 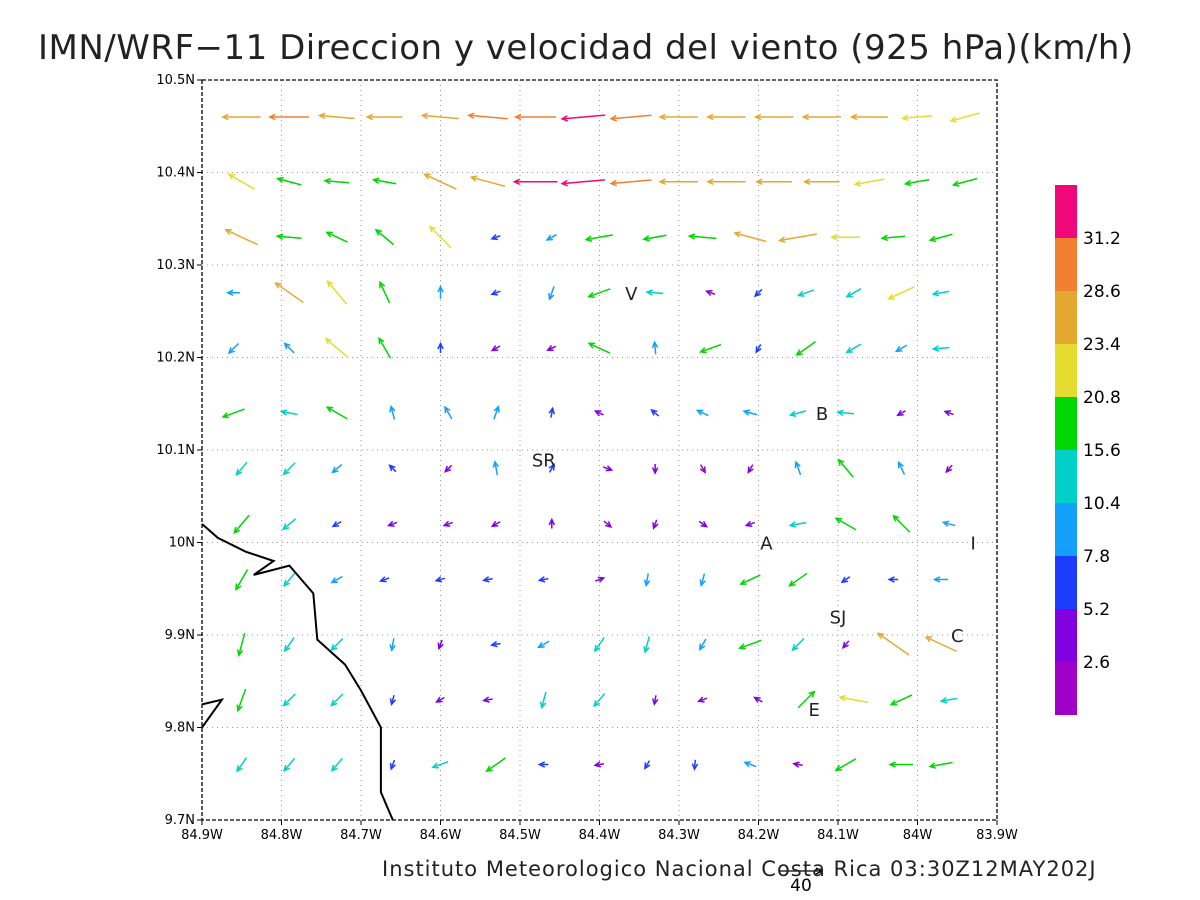 What do you see at coordinates (520, 835) in the screenshot?
I see `x-tick-label: 84.5W` at bounding box center [520, 835].